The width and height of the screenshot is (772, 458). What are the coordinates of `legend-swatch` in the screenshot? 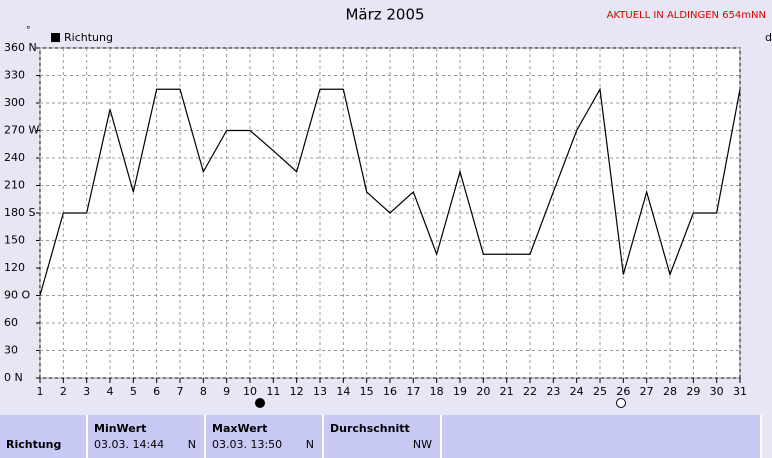 It's located at (55, 37).